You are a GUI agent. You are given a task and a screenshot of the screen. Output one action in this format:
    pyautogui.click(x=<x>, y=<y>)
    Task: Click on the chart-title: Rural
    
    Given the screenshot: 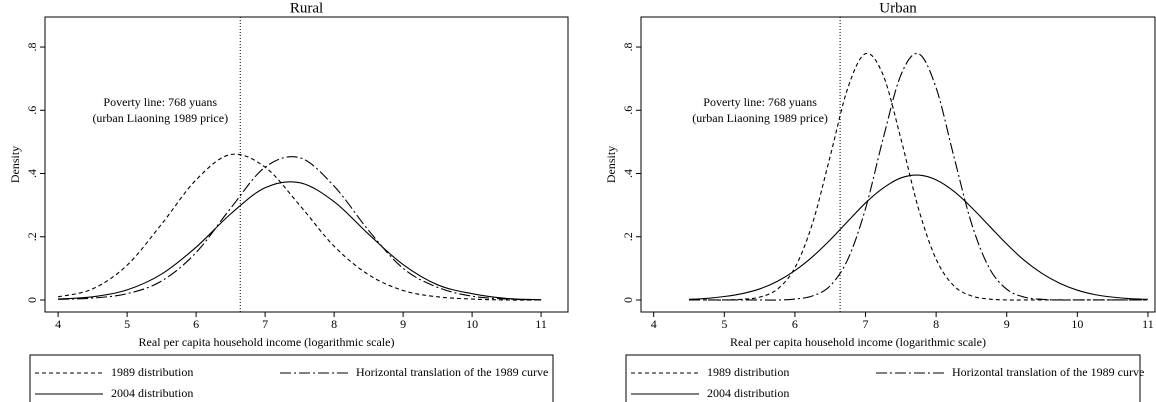 What is the action you would take?
    pyautogui.click(x=306, y=8)
    